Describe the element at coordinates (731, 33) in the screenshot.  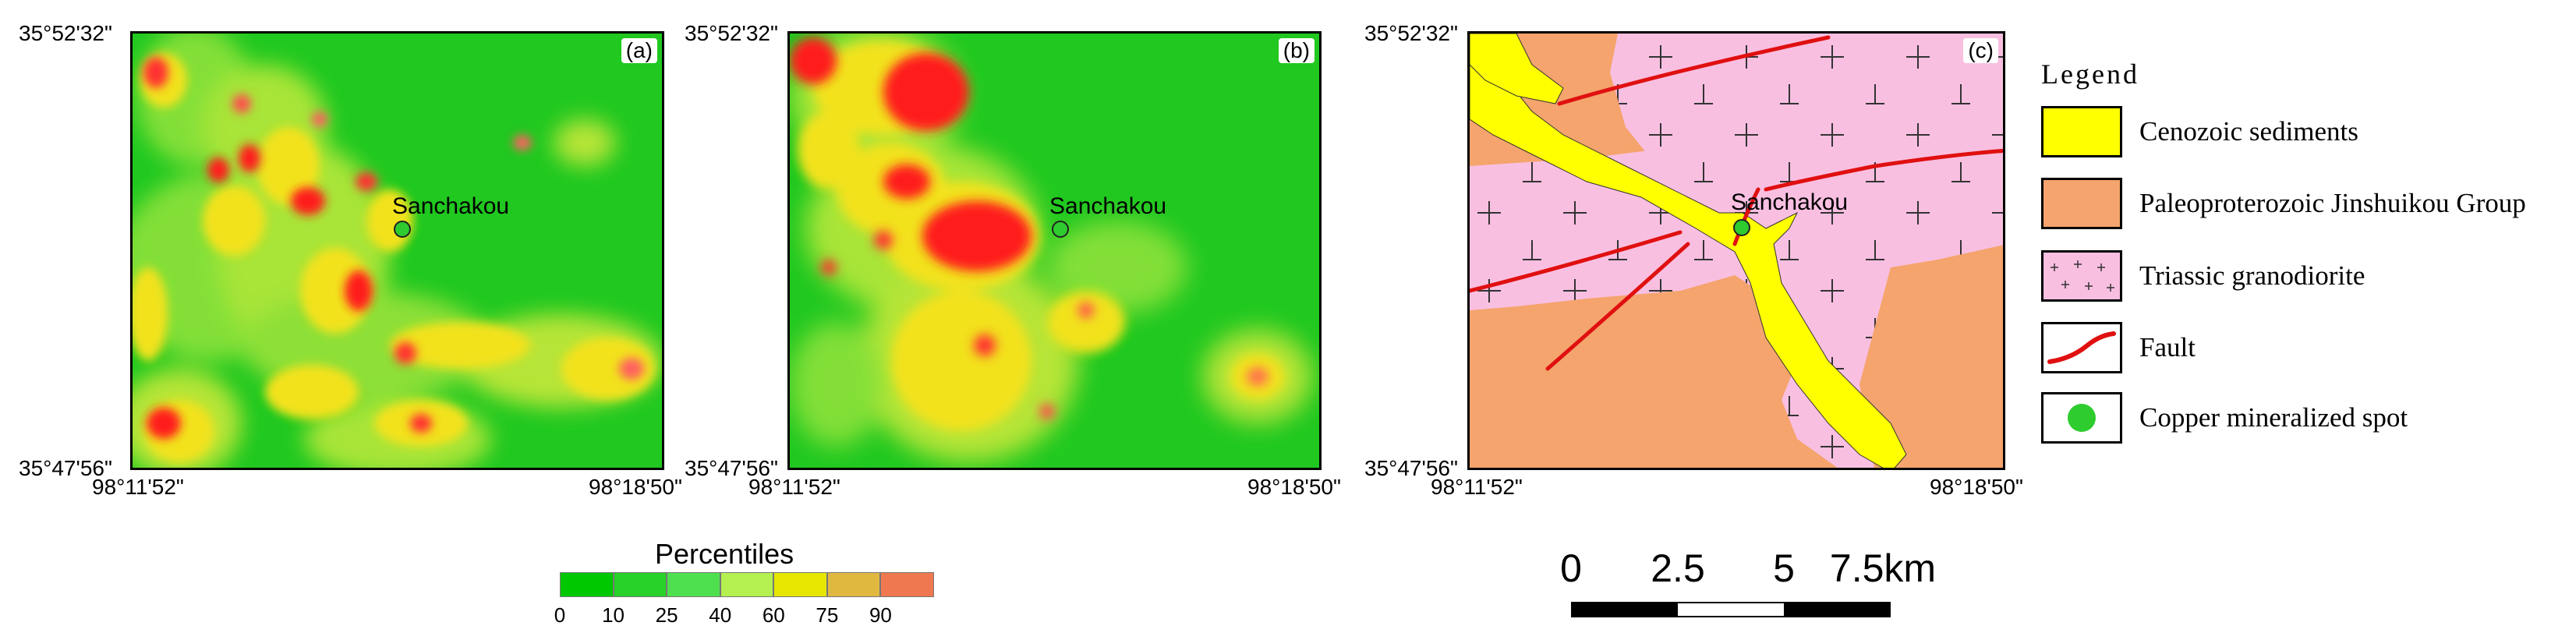
I see `lat-top-b: 35°52'32"` at that location.